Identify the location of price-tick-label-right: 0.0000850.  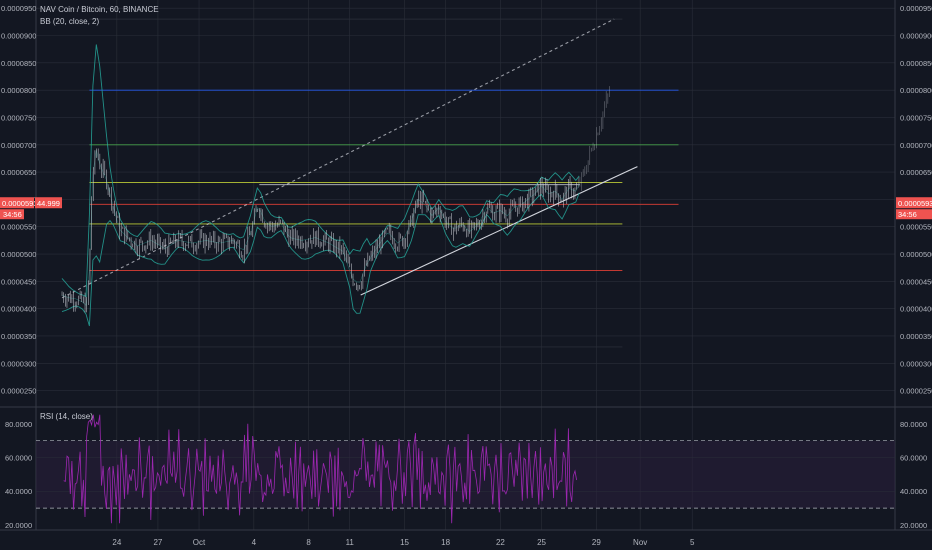
(916, 63).